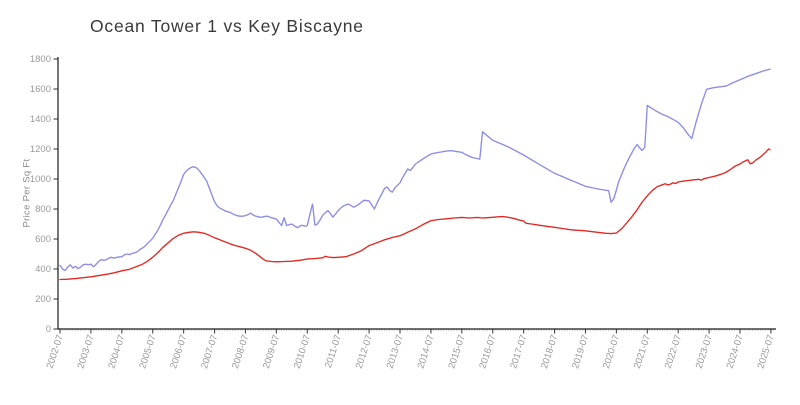 The height and width of the screenshot is (405, 800). I want to click on y-tick-label: 400, so click(43, 269).